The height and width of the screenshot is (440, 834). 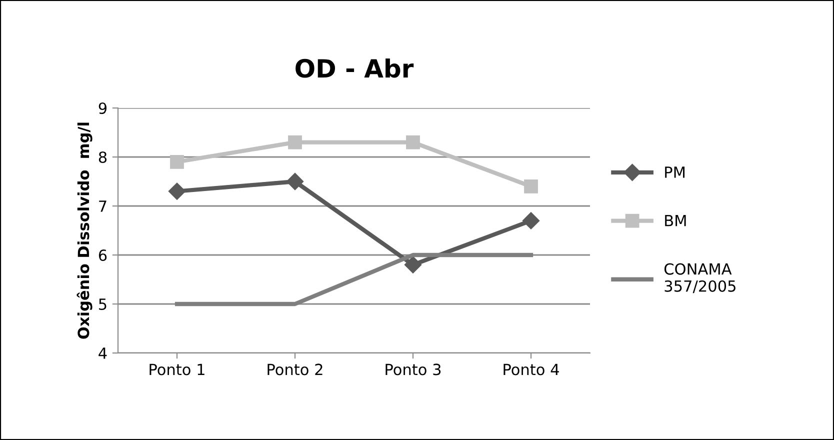 I want to click on x-tick-label: Ponto 3, so click(x=413, y=370).